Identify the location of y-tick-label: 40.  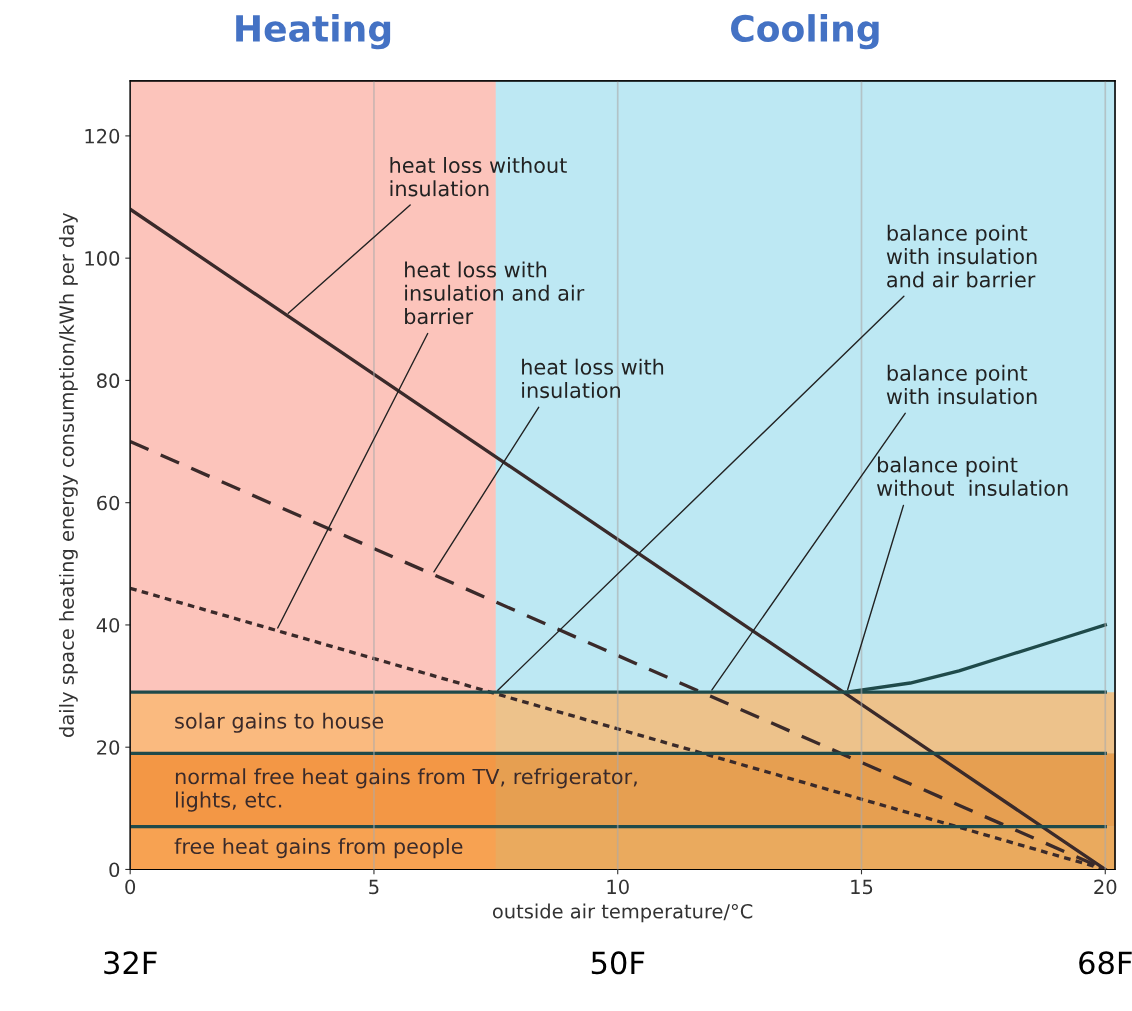
(108, 625).